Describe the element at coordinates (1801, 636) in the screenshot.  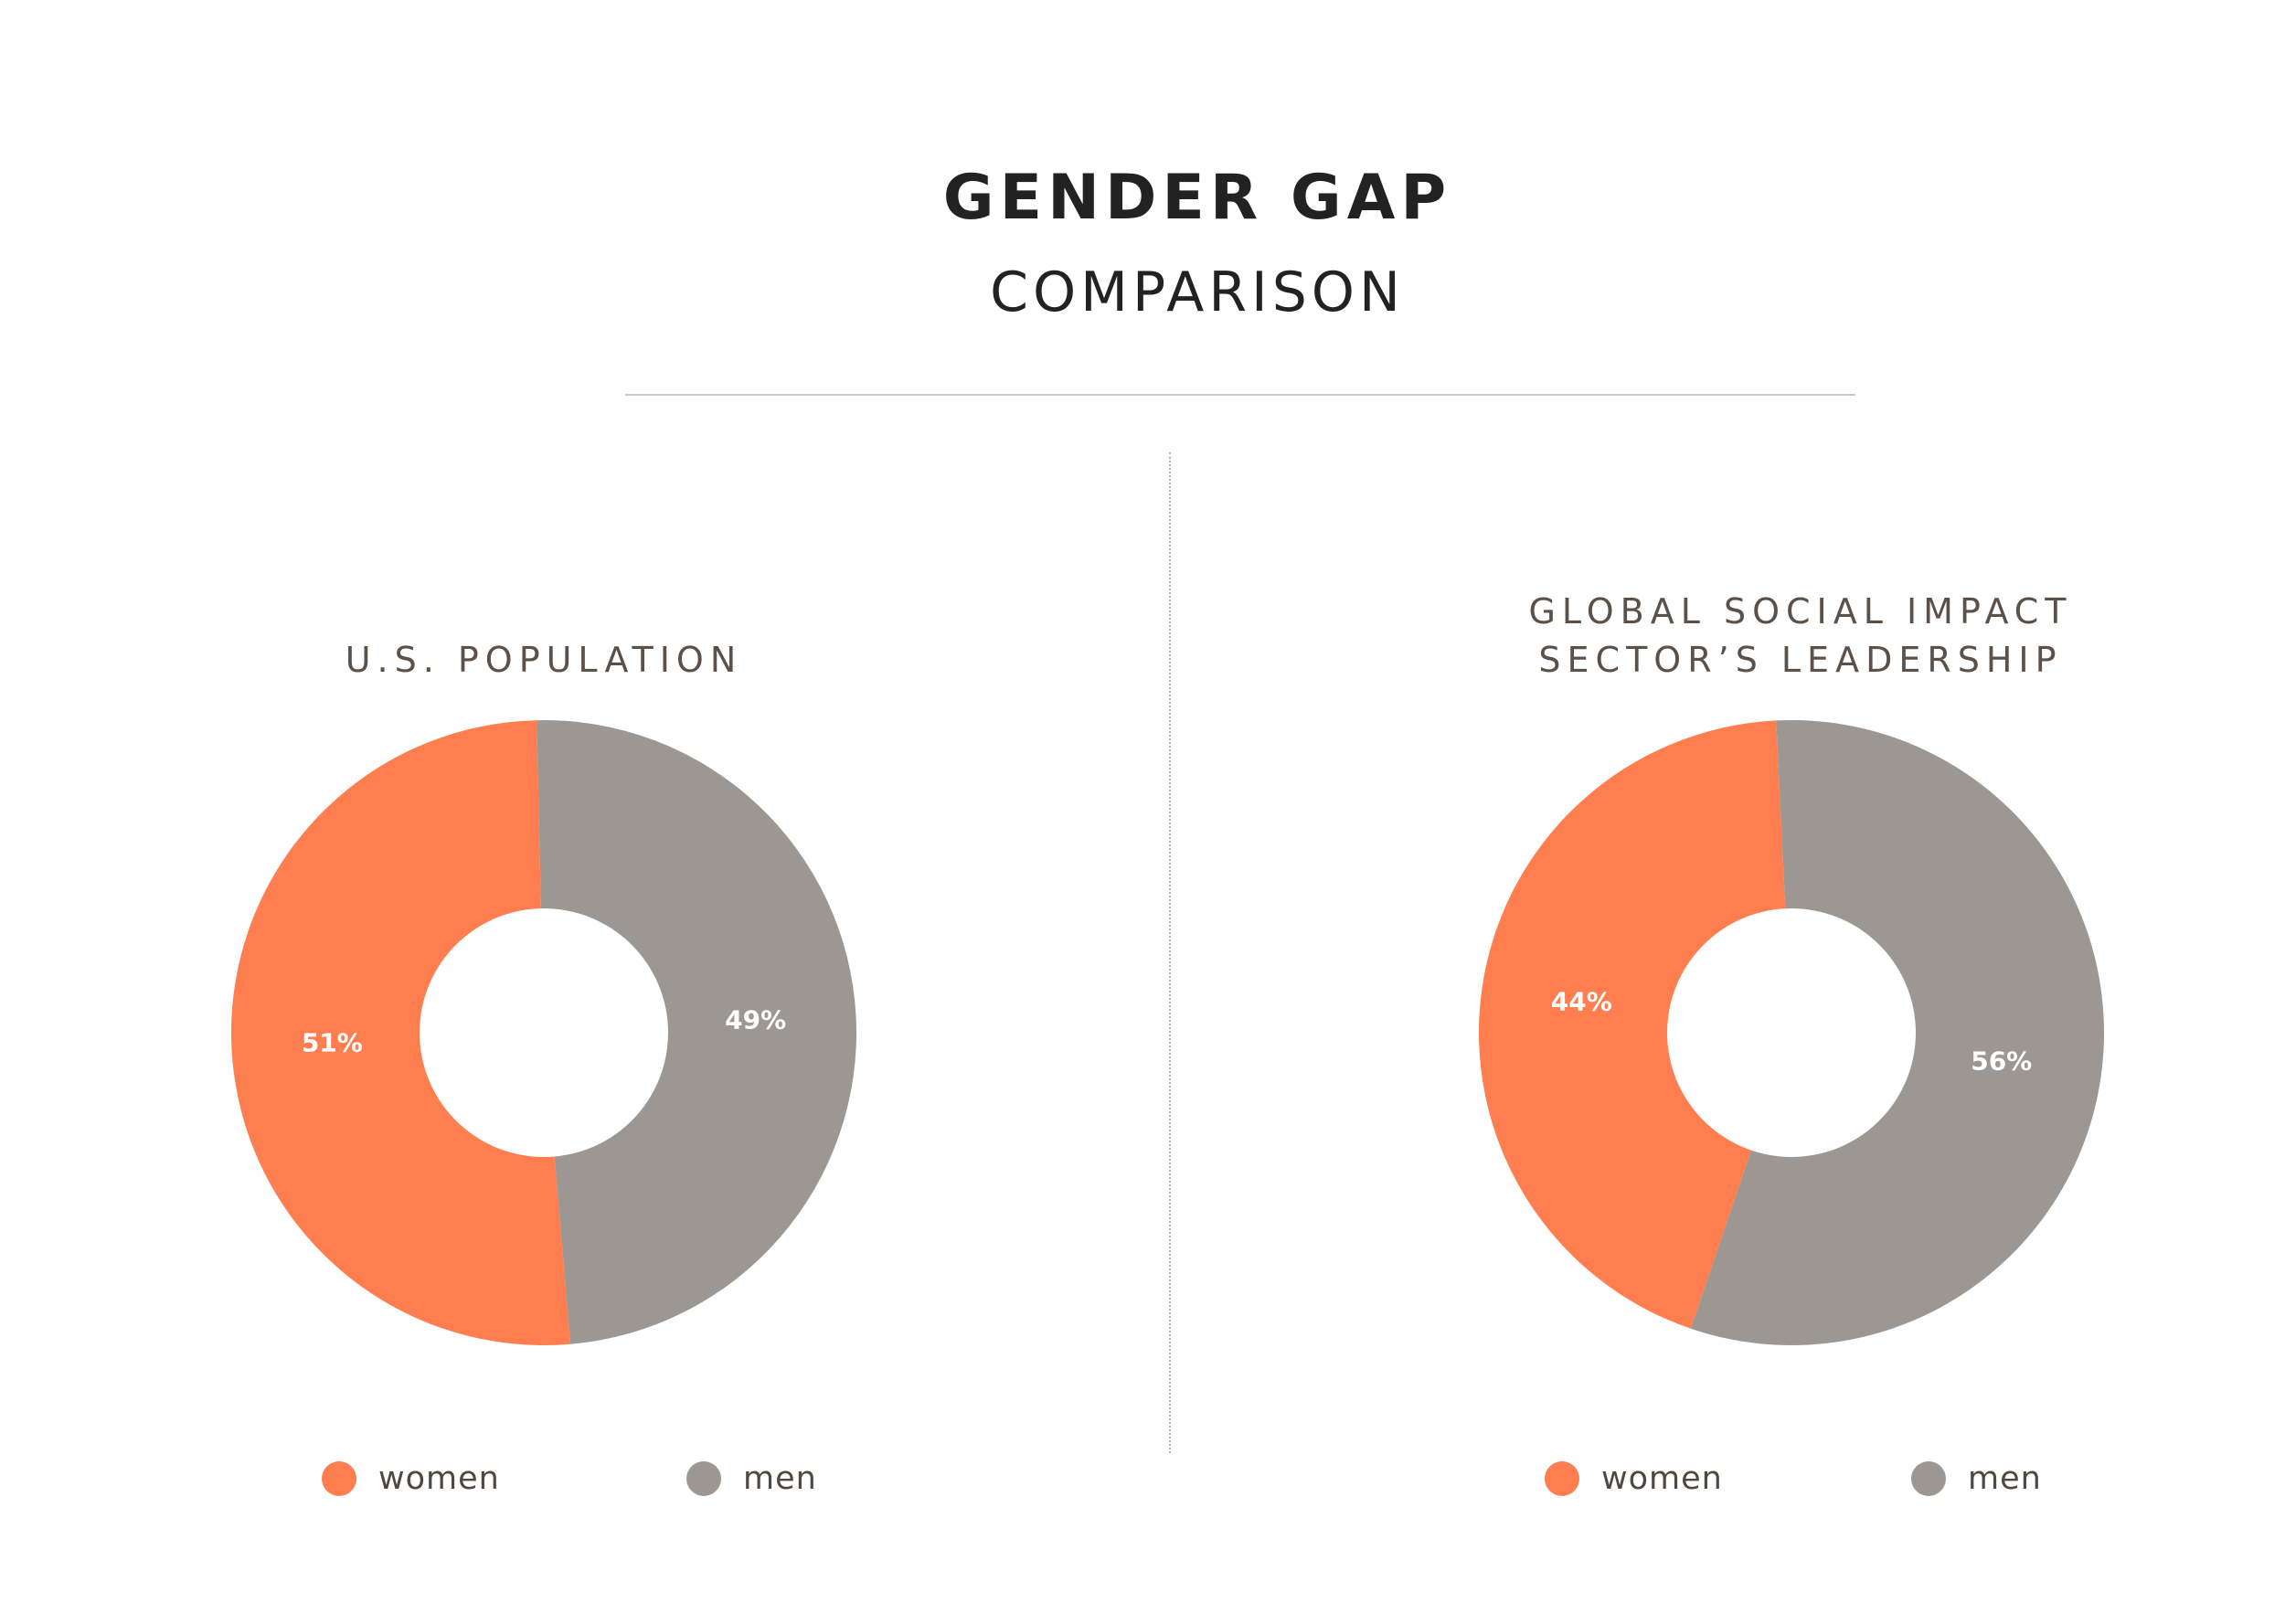
I see `chart-title-global-social-impact: GLOBAL SOCIAL IMPACT SECTOR’S LEADERSHIP` at that location.